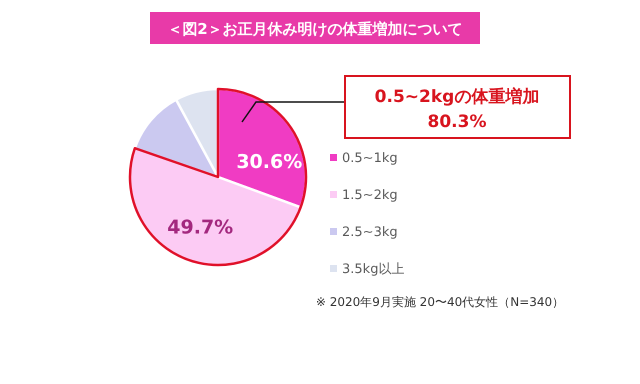  What do you see at coordinates (370, 232) in the screenshot?
I see `legend-label: 2.5~3kg` at bounding box center [370, 232].